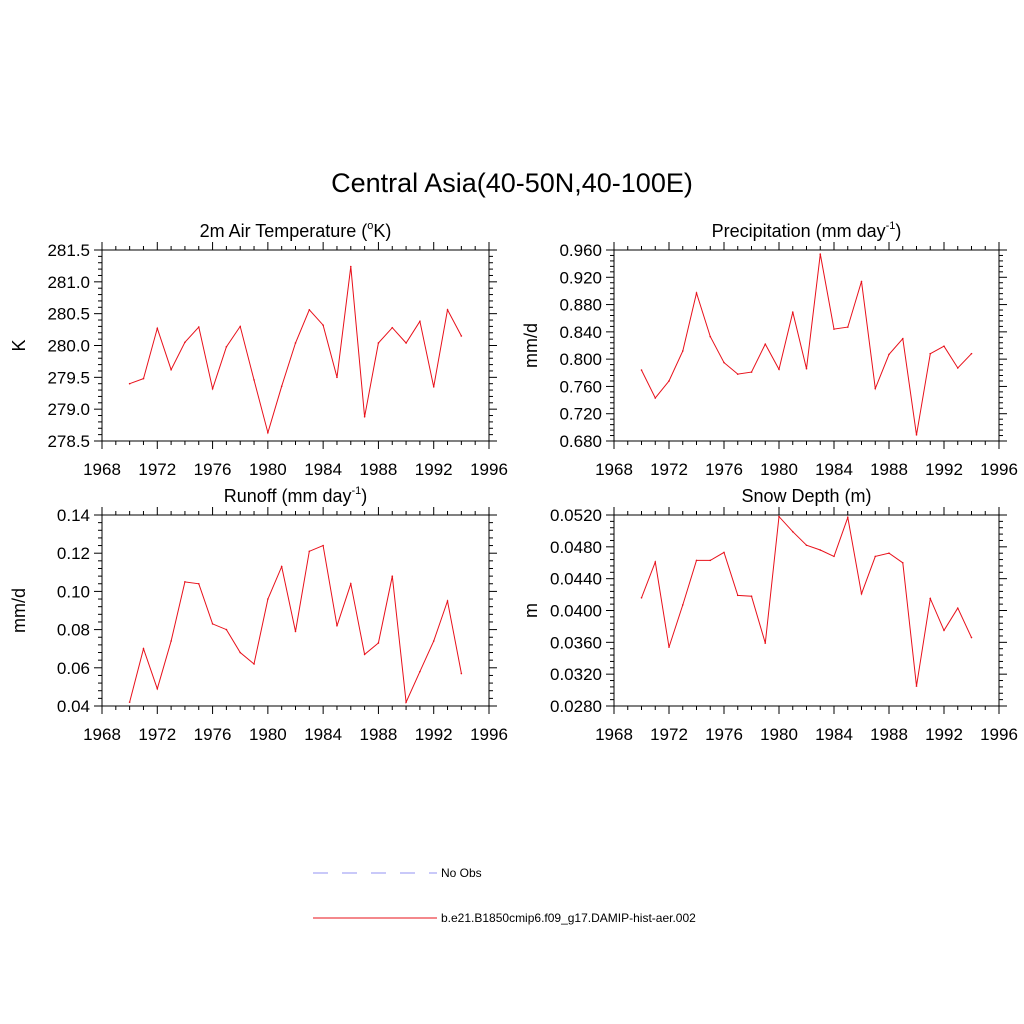  I want to click on x-tick-label: 1968, so click(614, 469).